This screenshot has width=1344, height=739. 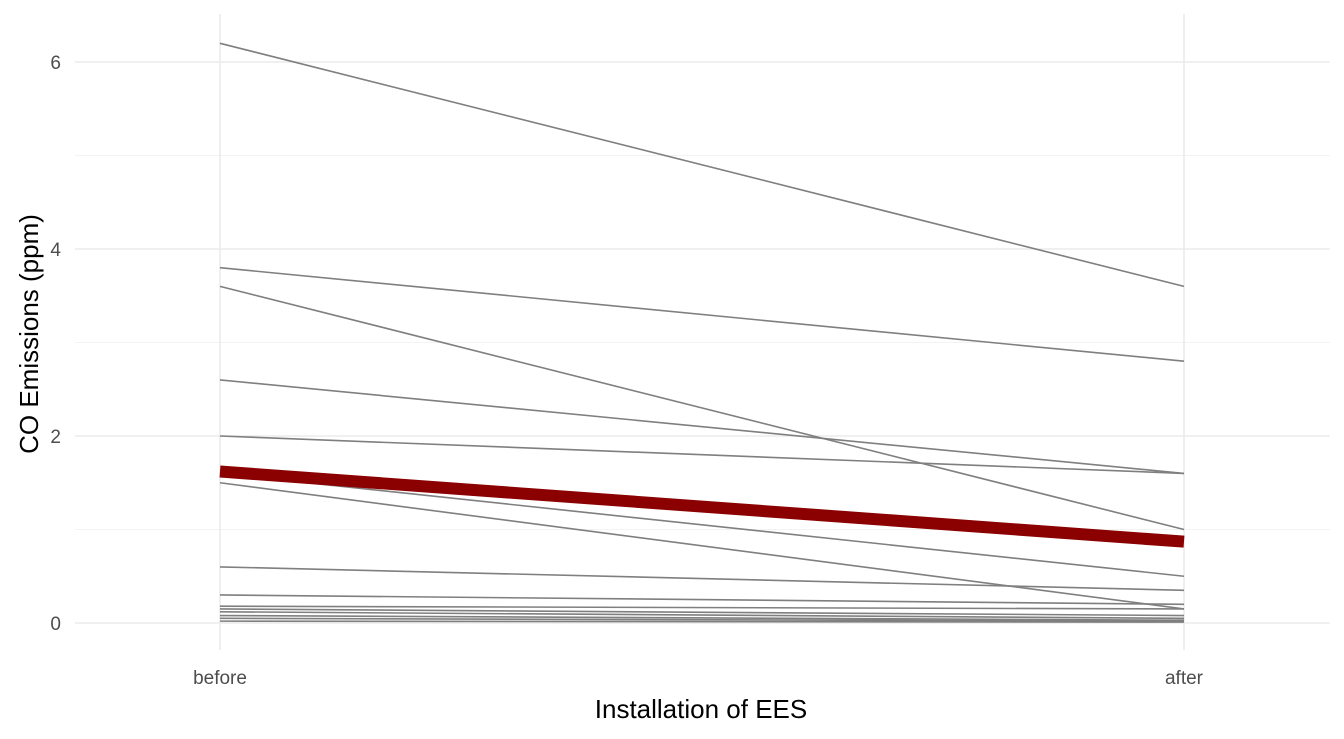 What do you see at coordinates (55, 437) in the screenshot?
I see `y-tick-label: 2` at bounding box center [55, 437].